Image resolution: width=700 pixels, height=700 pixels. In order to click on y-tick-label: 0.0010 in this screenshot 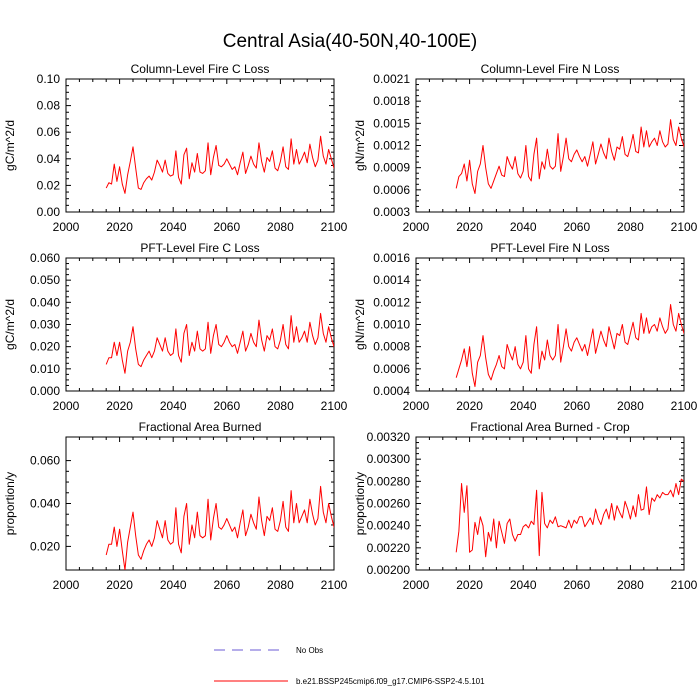, I will do `click(391, 325)`.